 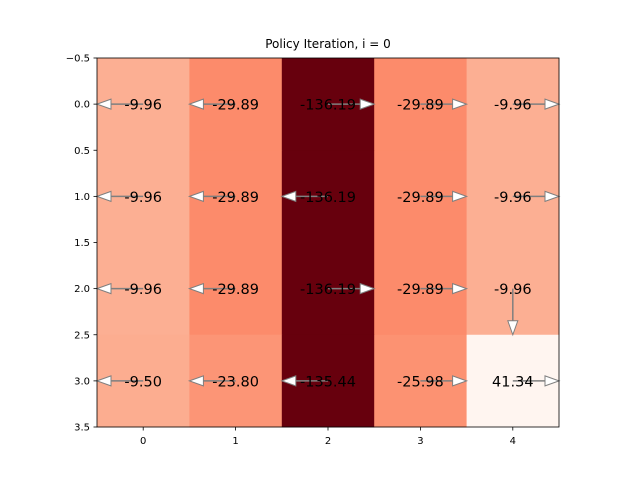 I want to click on x-tick-label: 2, so click(x=328, y=441).